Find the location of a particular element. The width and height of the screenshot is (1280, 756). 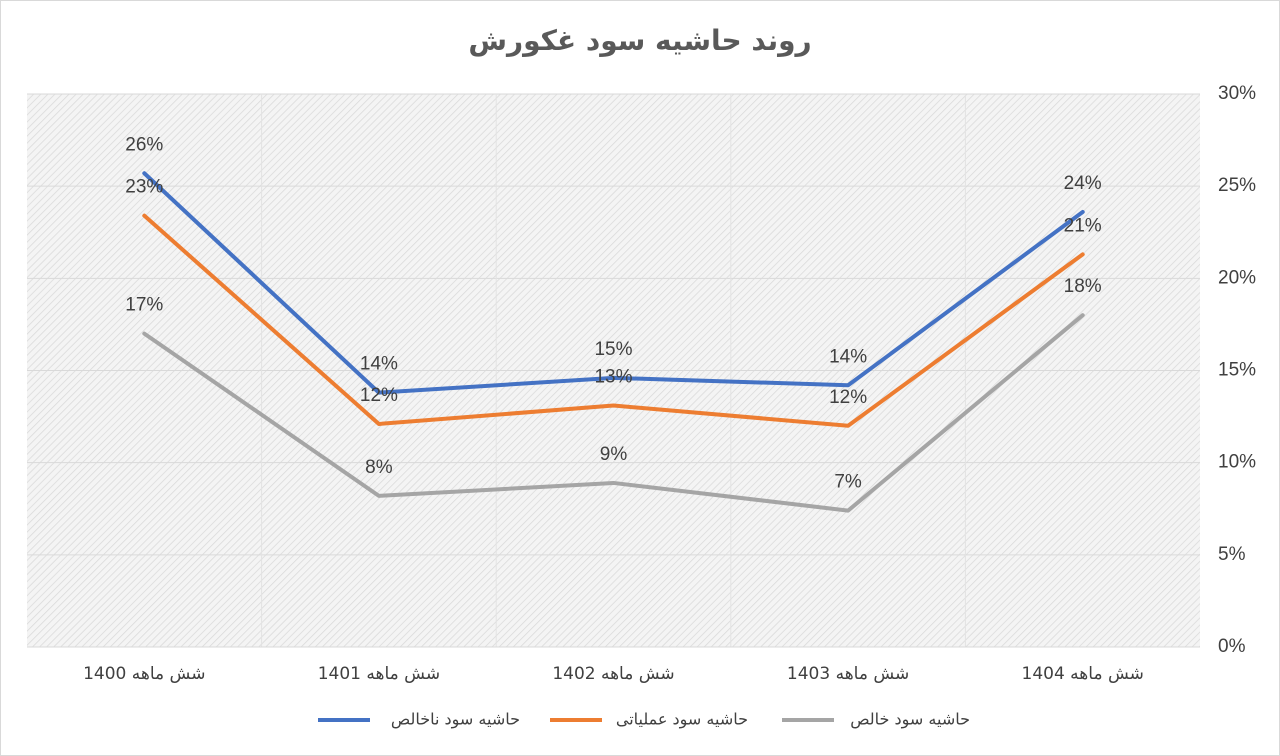

legend-label: حاشیه سود عملیاتی is located at coordinates (682, 720).